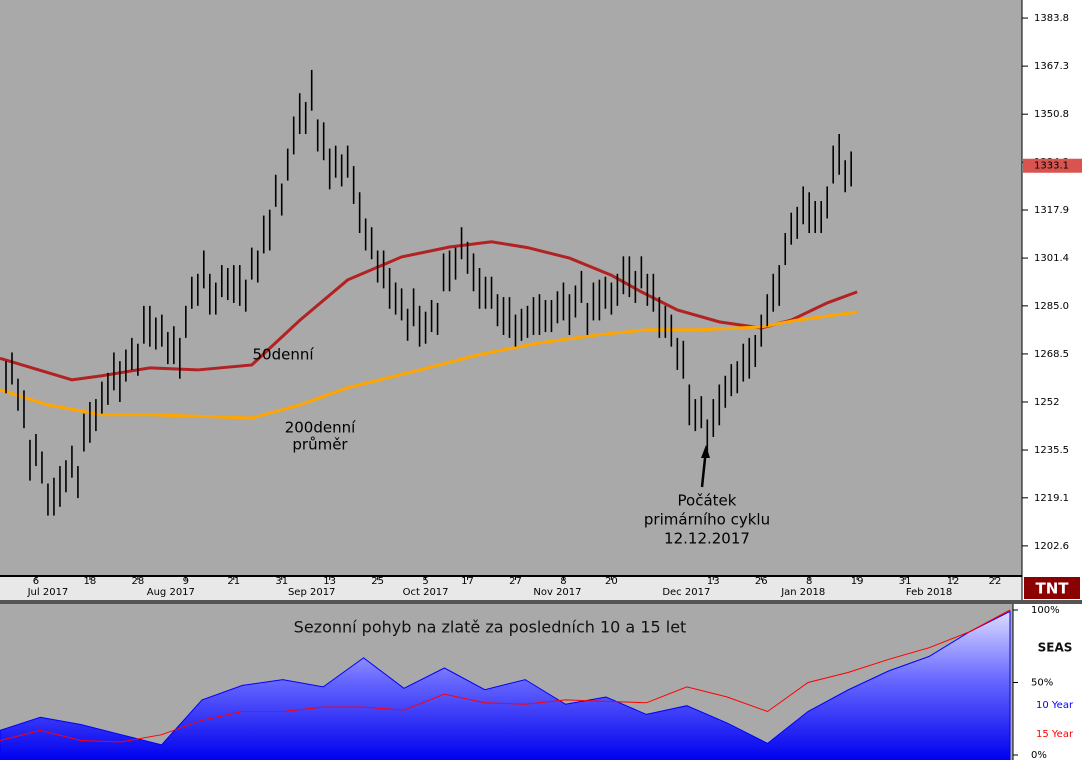 Image resolution: width=1082 pixels, height=760 pixels. I want to click on last-price-box, so click(1052, 165).